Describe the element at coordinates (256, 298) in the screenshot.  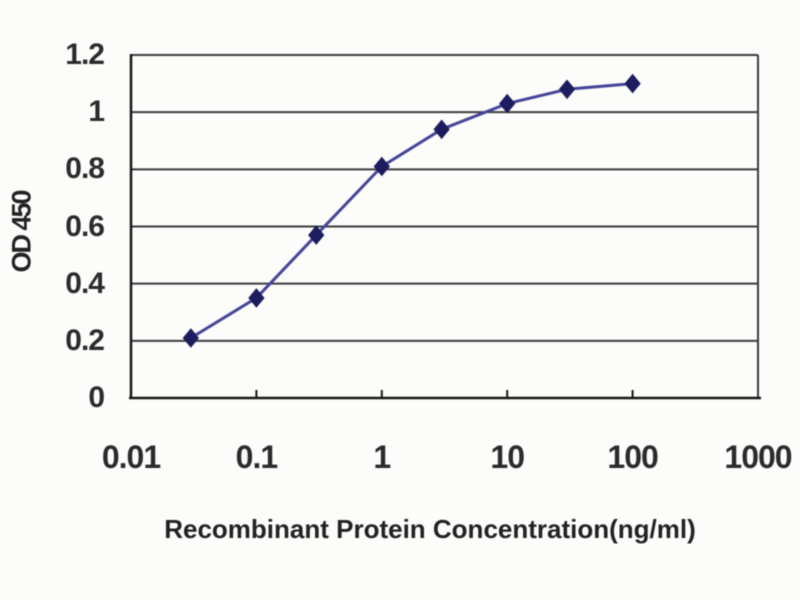
I see `data-point-marker-0.1` at that location.